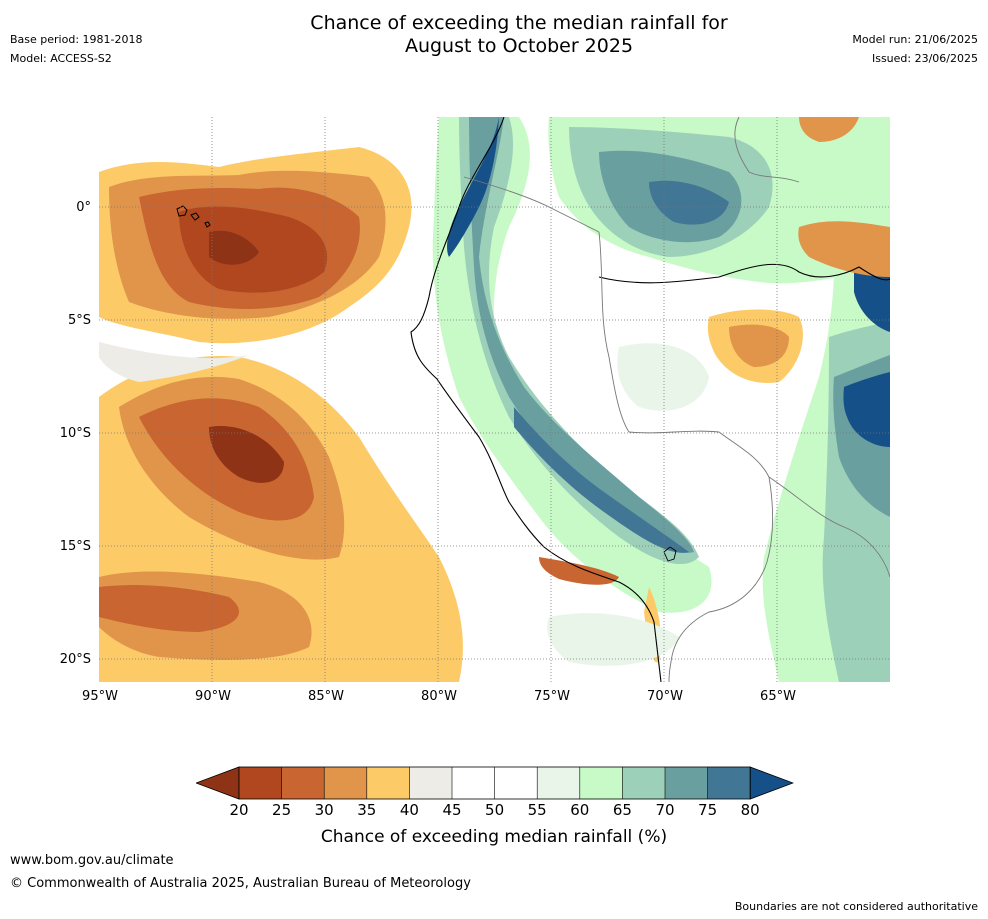  I want to click on region-neutral-land, so click(663, 377).